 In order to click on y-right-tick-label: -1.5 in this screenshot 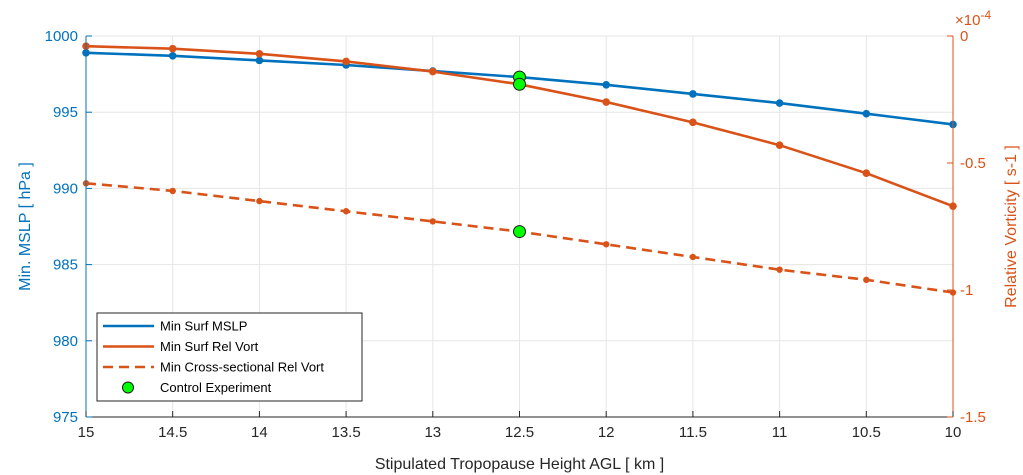, I will do `click(973, 417)`.